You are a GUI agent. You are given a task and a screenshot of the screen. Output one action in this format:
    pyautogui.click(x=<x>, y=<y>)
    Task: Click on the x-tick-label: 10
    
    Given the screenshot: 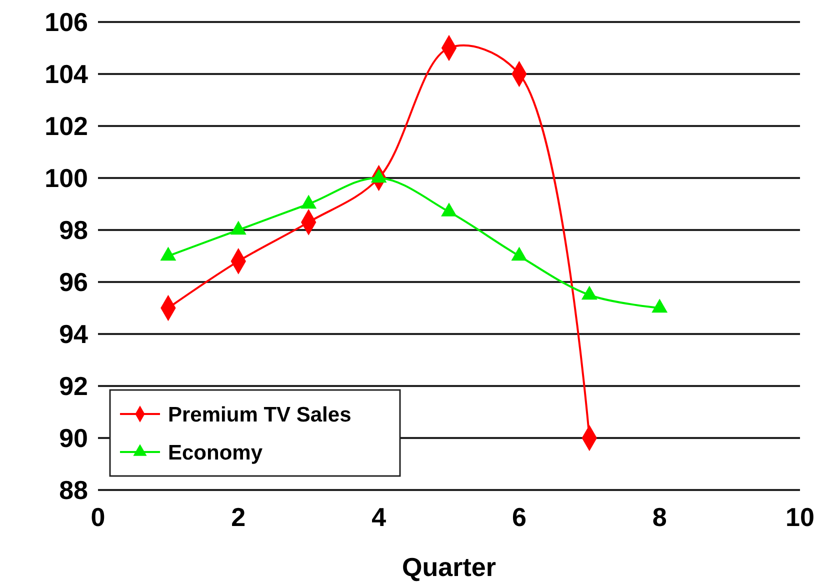 What is the action you would take?
    pyautogui.click(x=800, y=517)
    